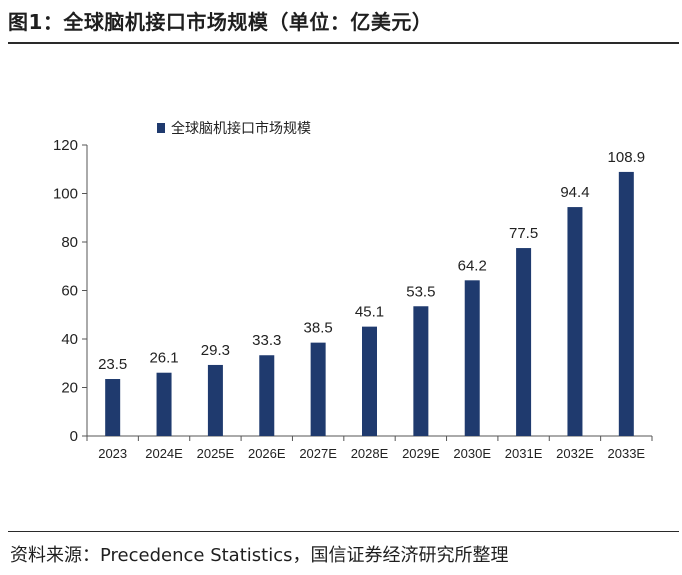 This screenshot has height=575, width=682. Describe the element at coordinates (627, 157) in the screenshot. I see `data-label: 108.9` at that location.